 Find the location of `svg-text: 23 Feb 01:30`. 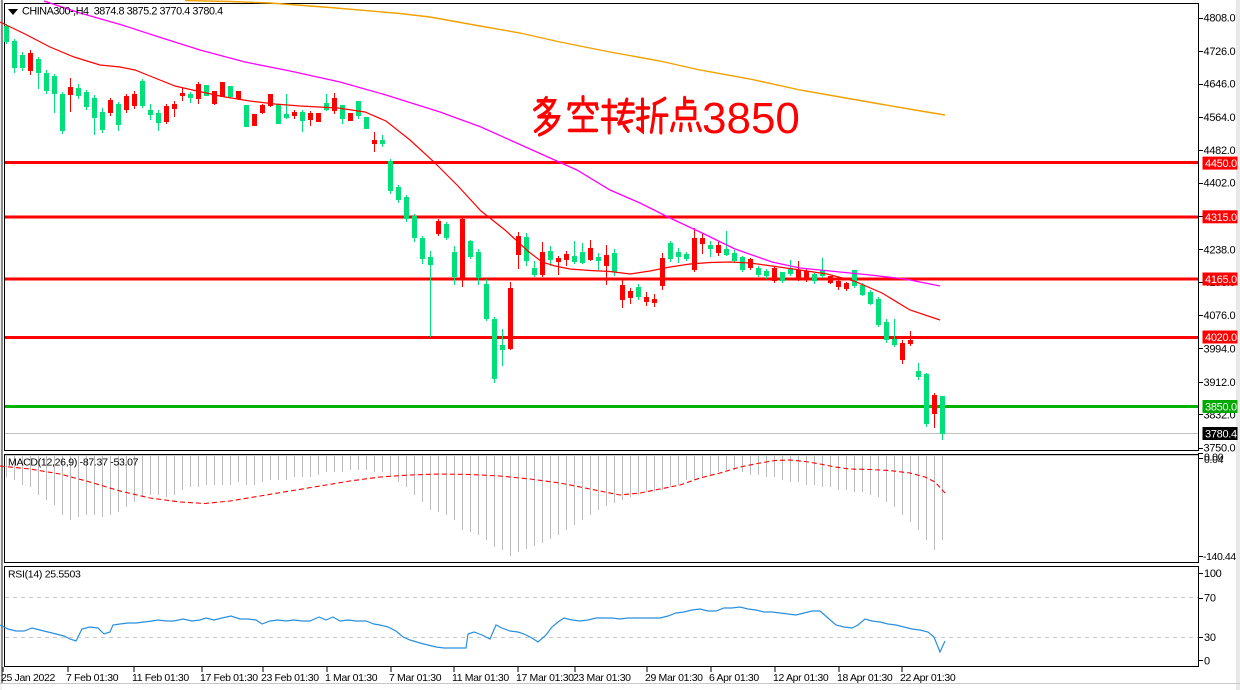

svg-text: 23 Feb 01:30 is located at coordinates (290, 678).